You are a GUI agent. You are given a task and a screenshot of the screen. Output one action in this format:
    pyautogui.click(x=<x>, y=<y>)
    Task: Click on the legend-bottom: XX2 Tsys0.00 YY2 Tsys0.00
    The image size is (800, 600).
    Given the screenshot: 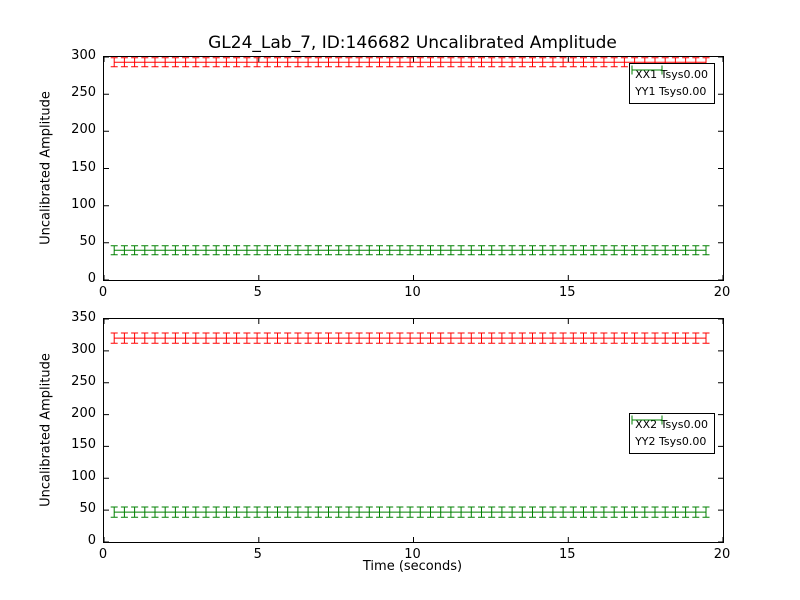 What is the action you would take?
    pyautogui.click(x=672, y=433)
    